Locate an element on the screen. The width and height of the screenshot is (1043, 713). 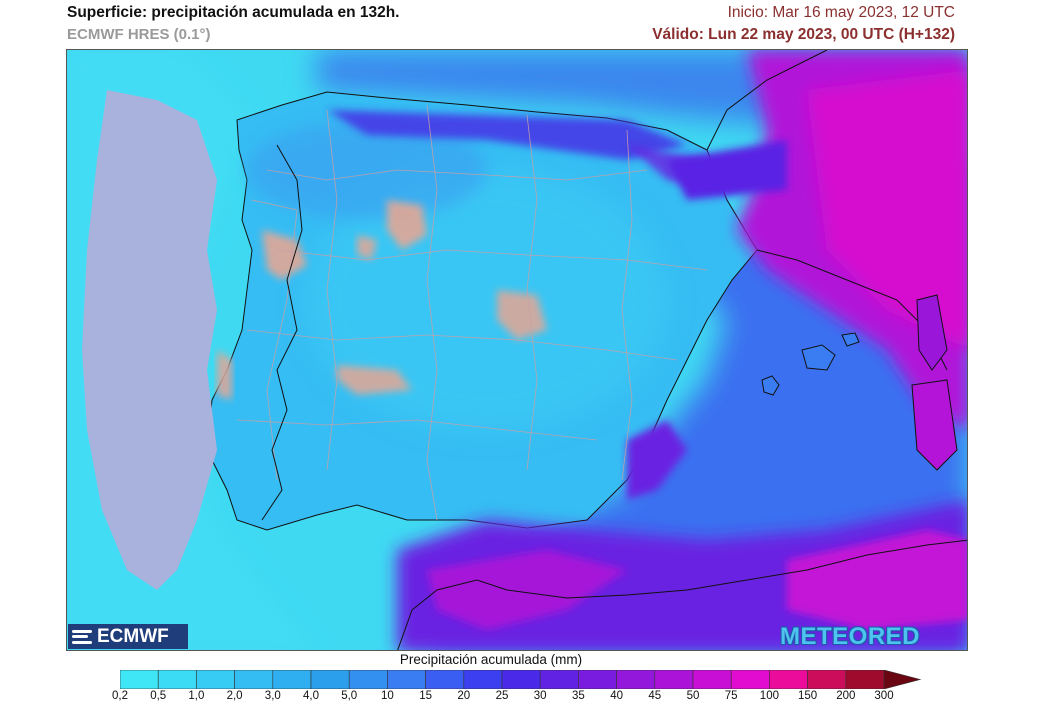
colorbar-tick-label: 35 is located at coordinates (578, 696).